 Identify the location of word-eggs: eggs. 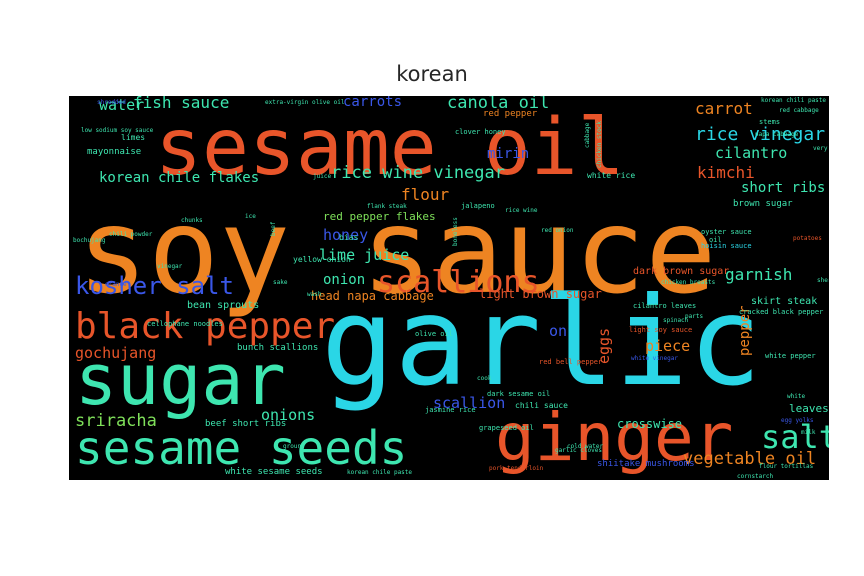
(604, 346).